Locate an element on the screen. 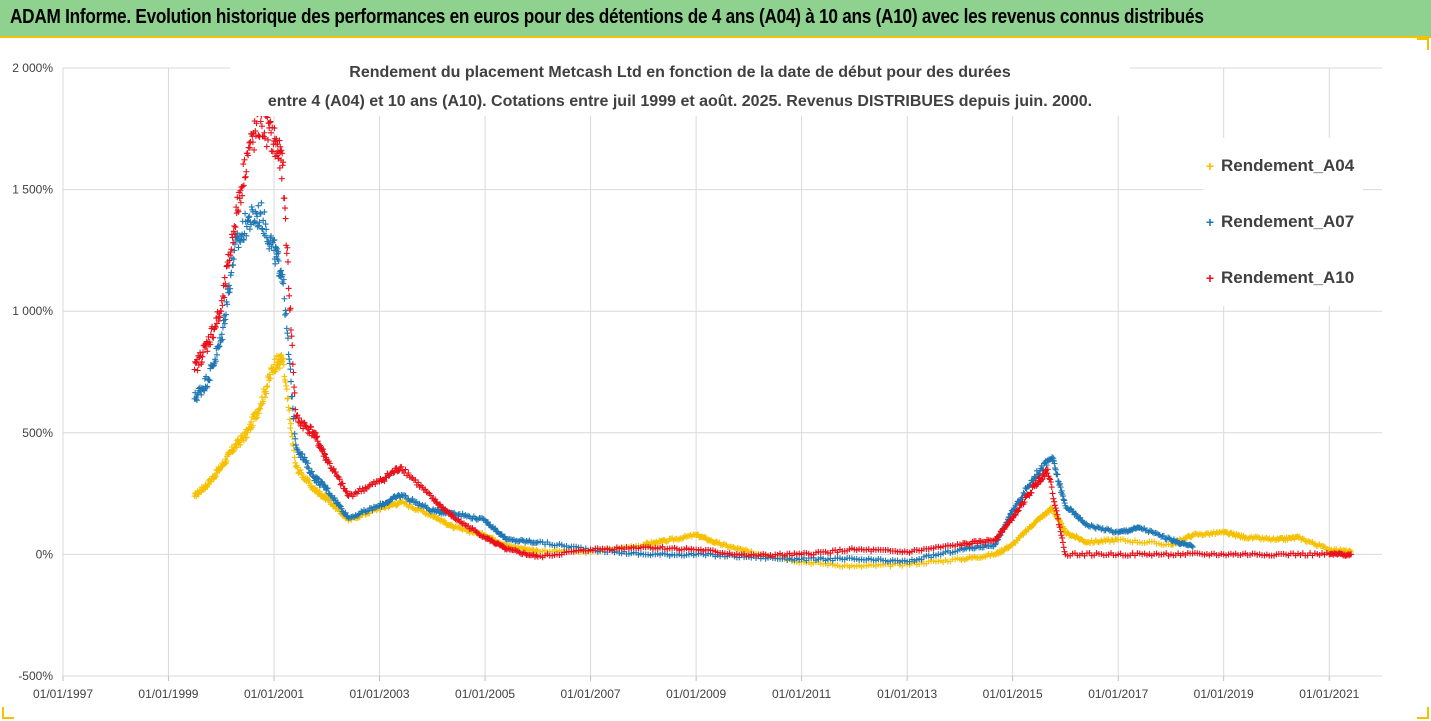 This screenshot has width=1431, height=721. x-tick-label: 01/01/2005 is located at coordinates (485, 694).